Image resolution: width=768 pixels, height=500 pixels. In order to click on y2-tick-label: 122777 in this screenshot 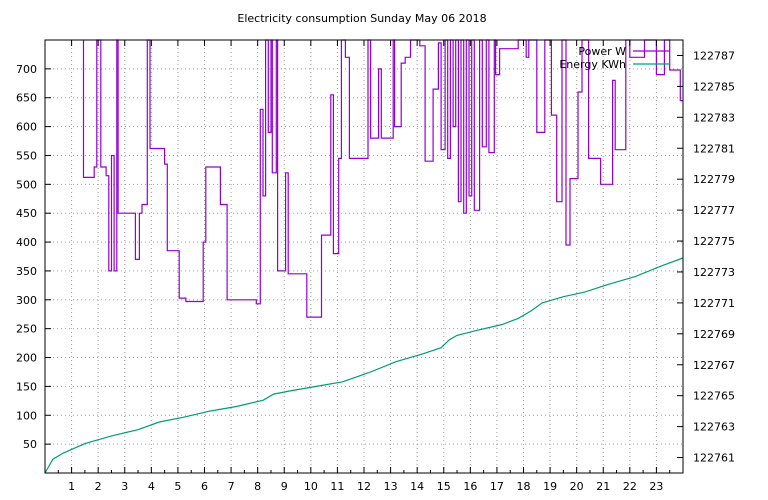, I will do `click(714, 210)`.